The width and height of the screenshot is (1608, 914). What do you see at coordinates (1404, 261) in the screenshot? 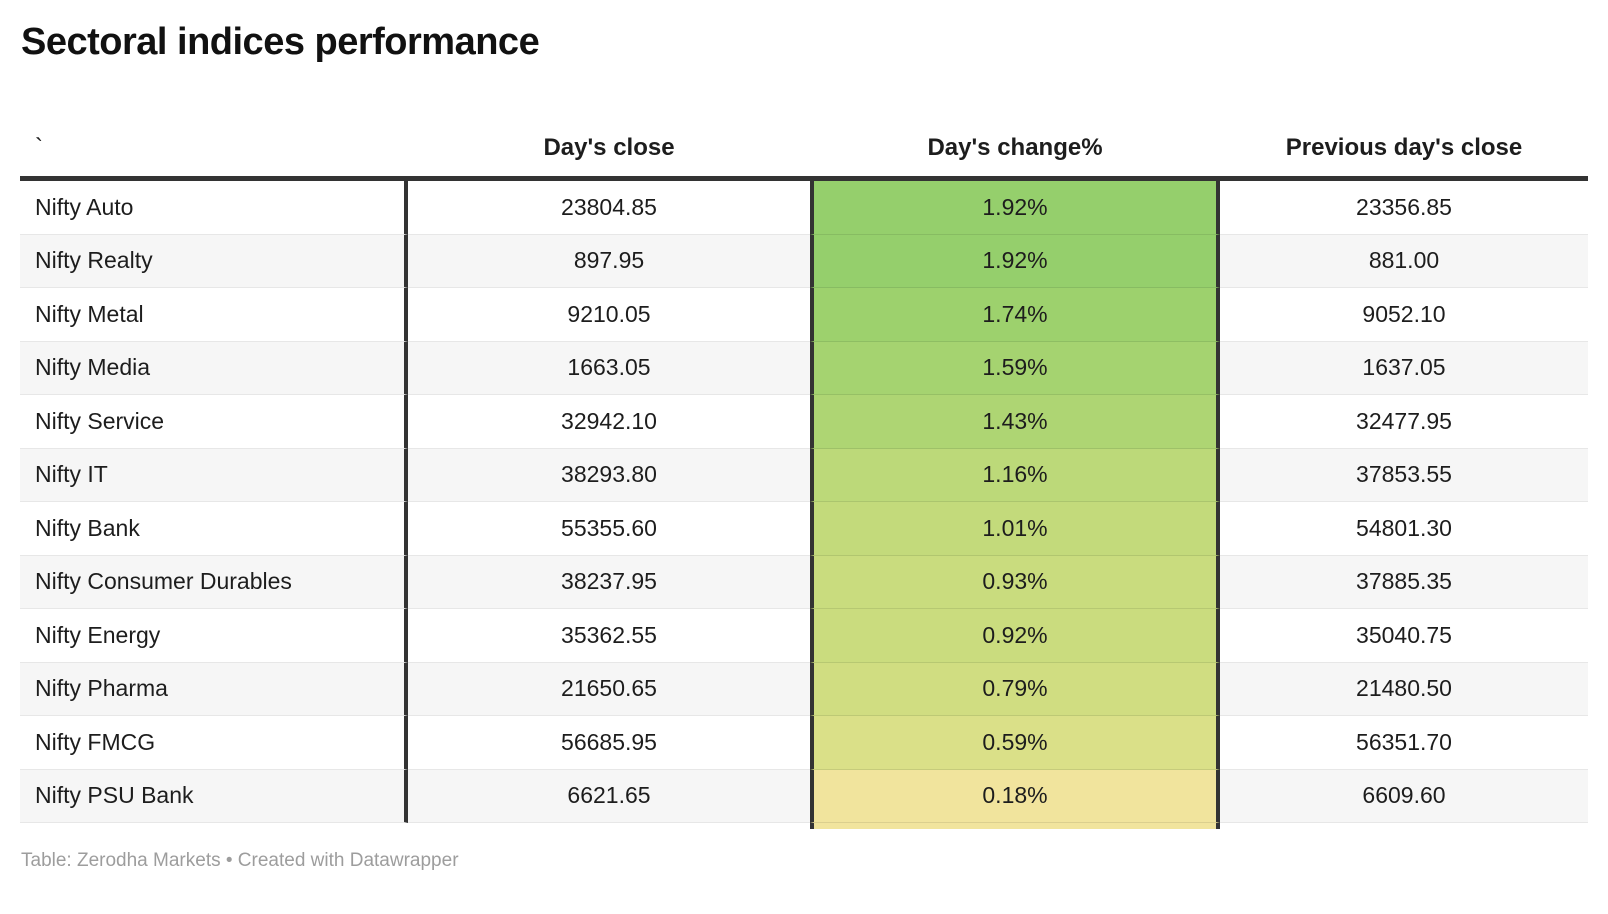
I see `cell-prev: 881.00` at bounding box center [1404, 261].